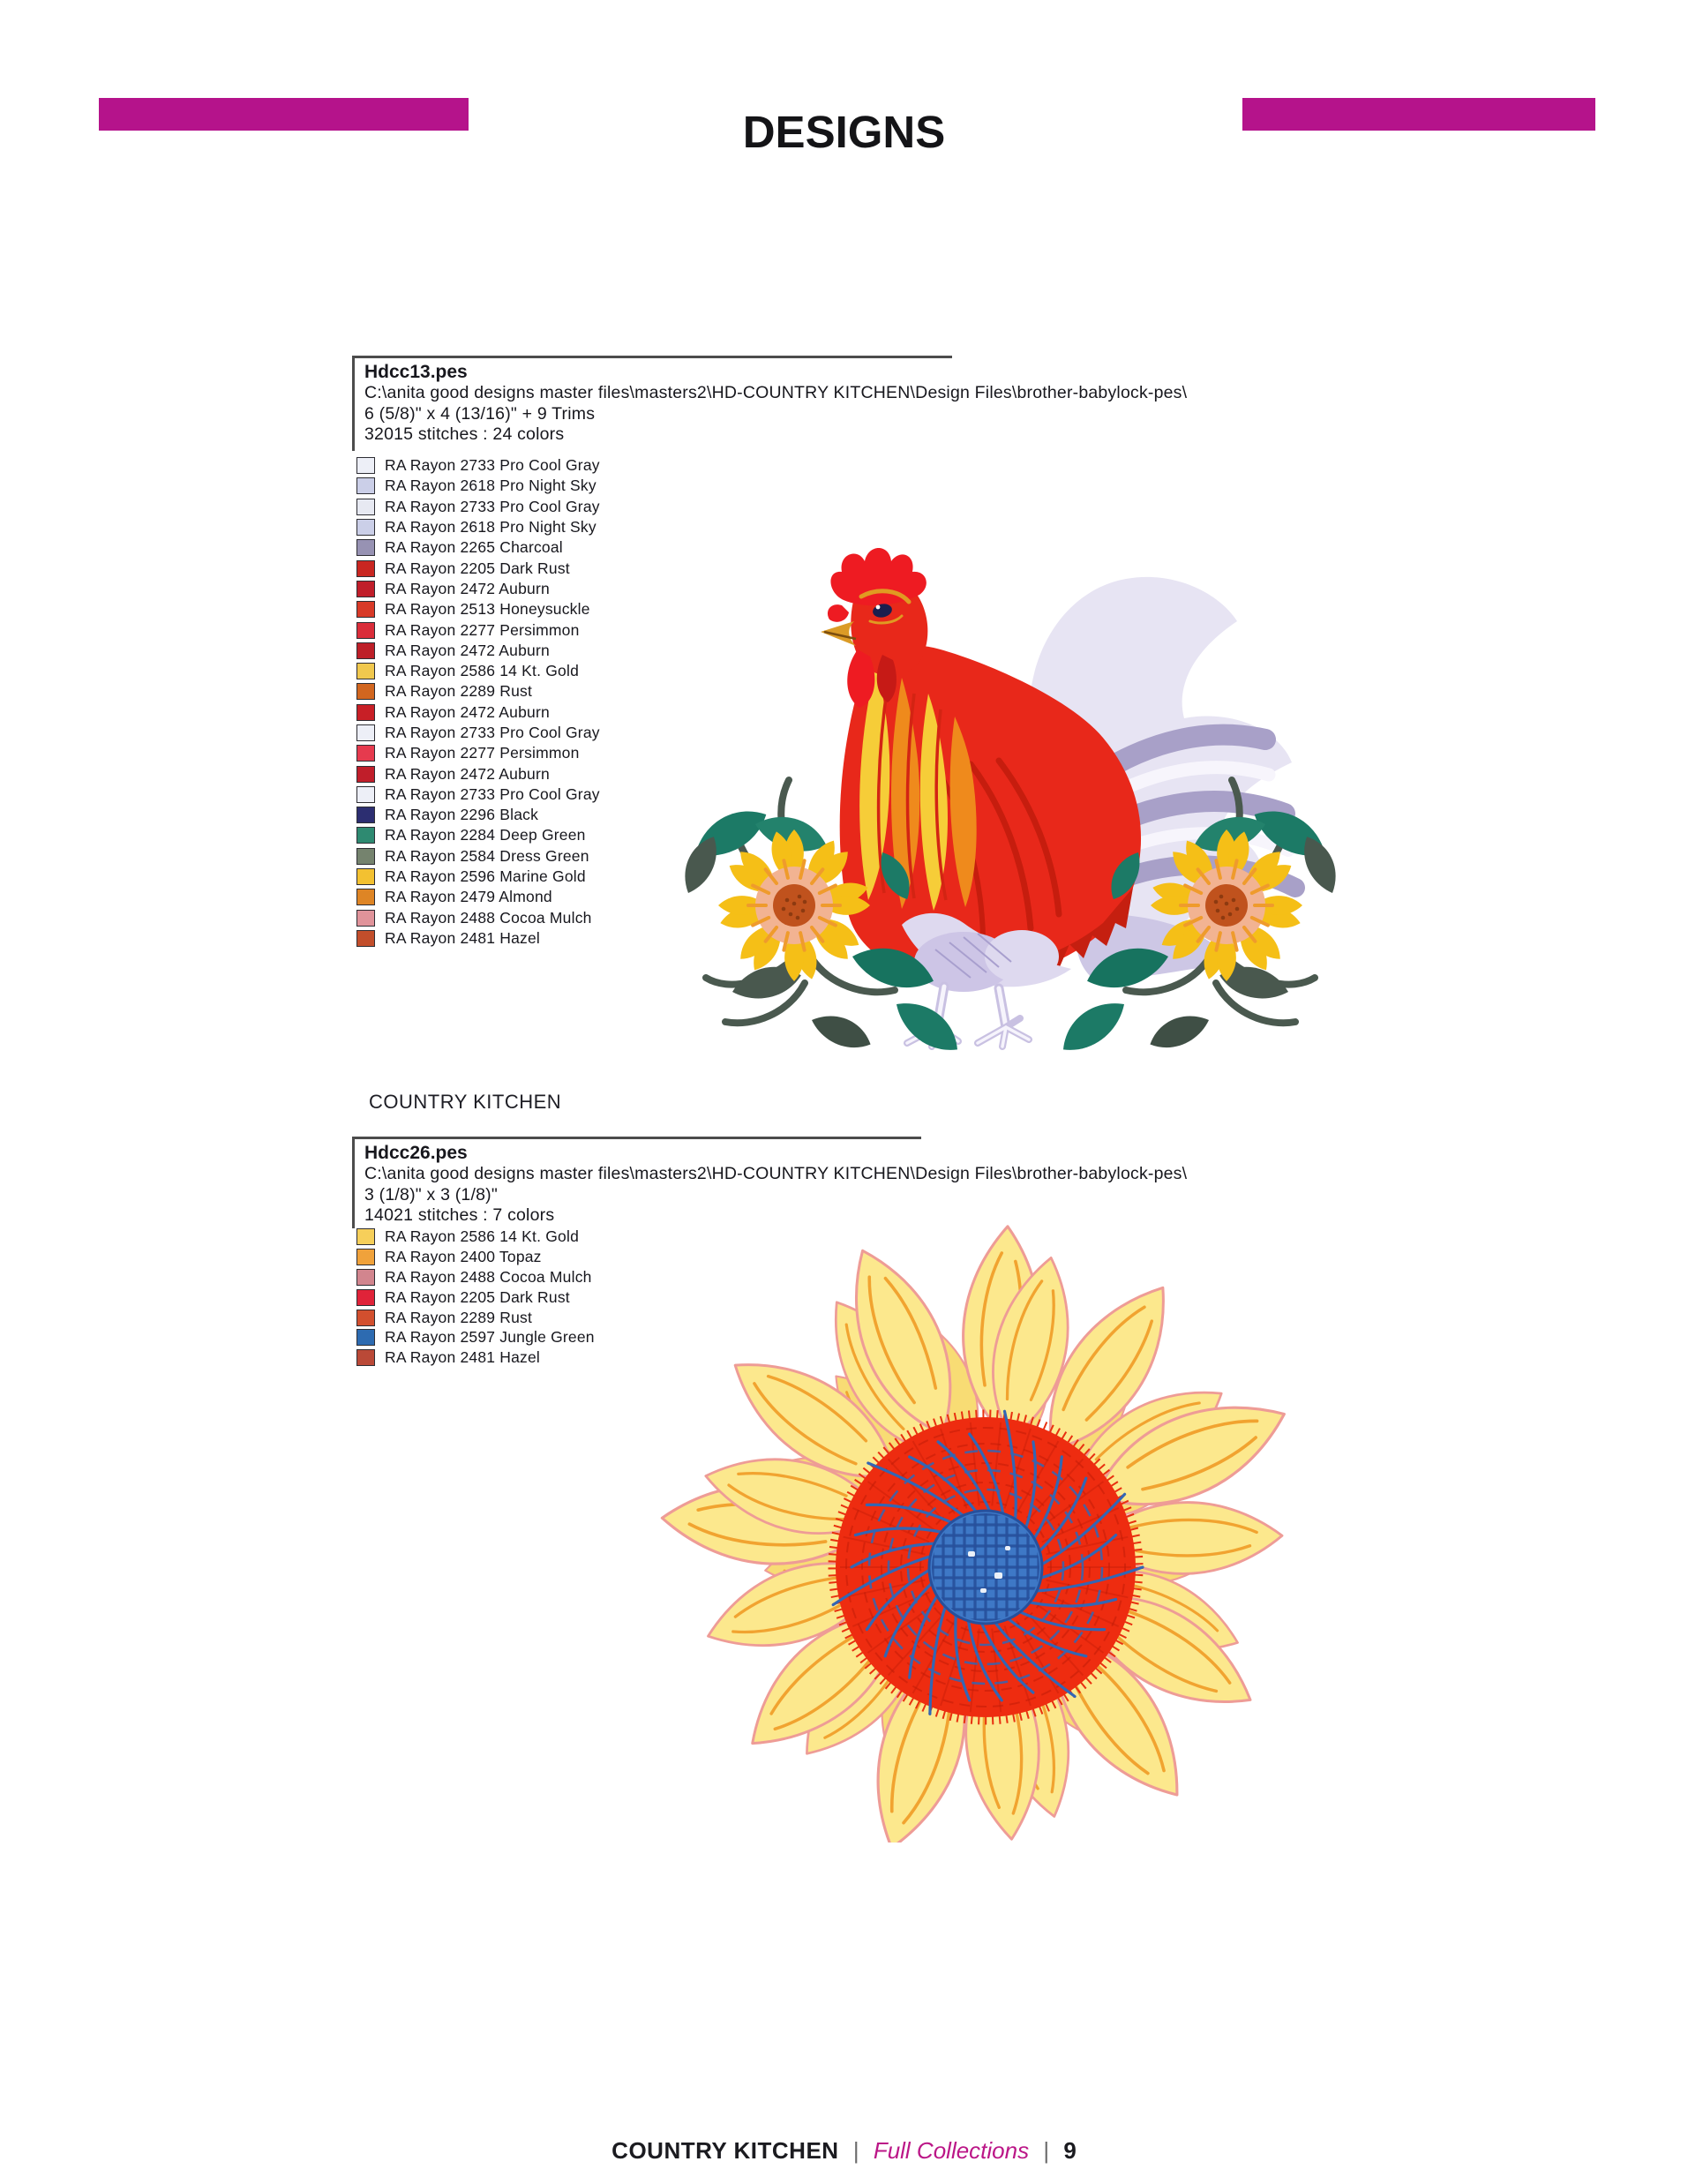 This screenshot has width=1688, height=2184. I want to click on thread-label: RA Rayon 2296 Black, so click(462, 815).